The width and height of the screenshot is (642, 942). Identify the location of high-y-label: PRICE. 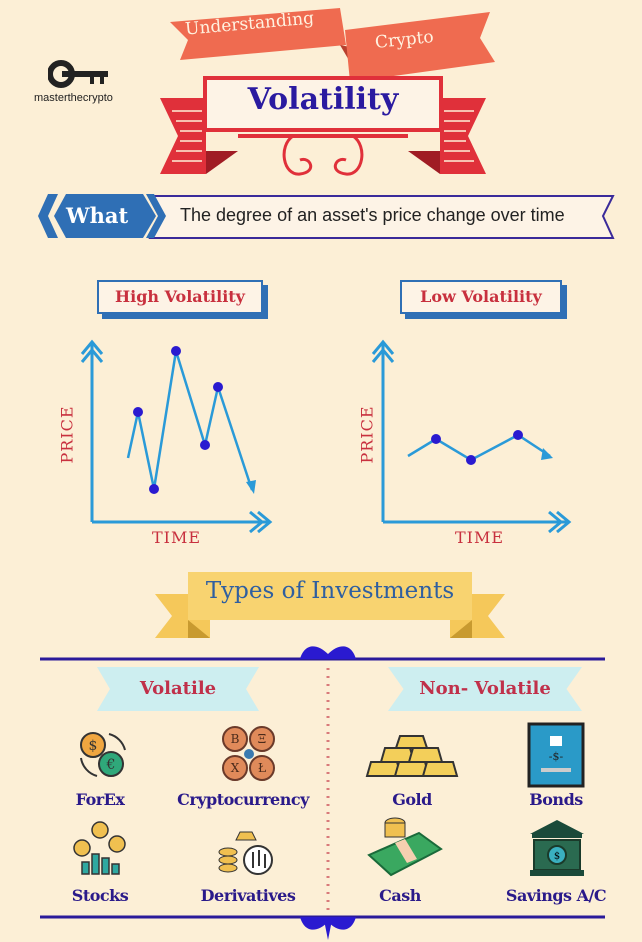
(67, 434).